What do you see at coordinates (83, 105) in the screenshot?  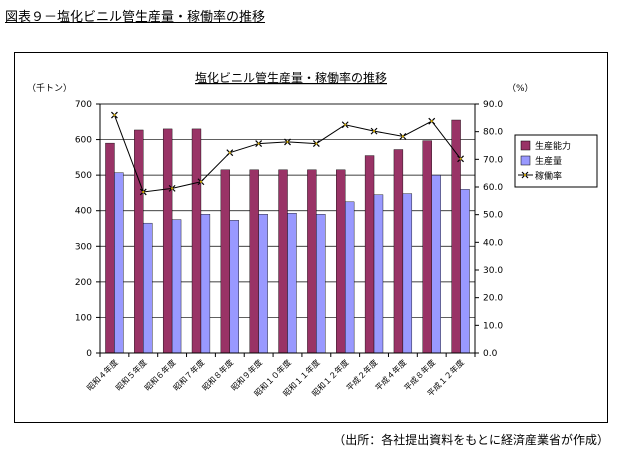 I see `left-tick-label: 700` at bounding box center [83, 105].